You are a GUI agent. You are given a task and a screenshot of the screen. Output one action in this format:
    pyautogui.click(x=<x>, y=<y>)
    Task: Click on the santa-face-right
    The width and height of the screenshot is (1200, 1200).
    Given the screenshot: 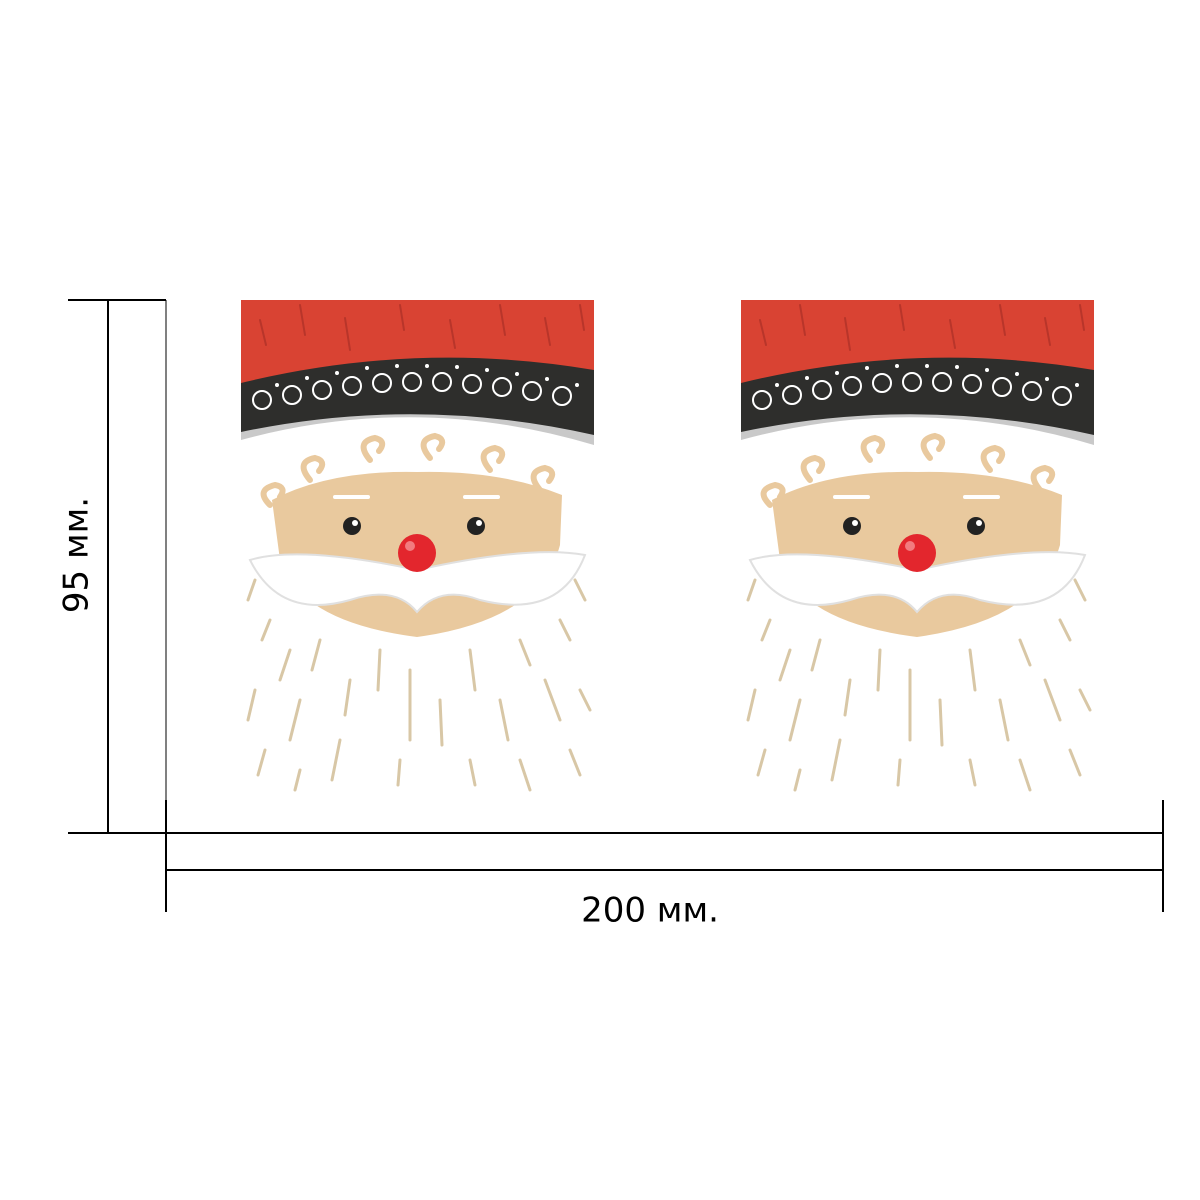 What is the action you would take?
    pyautogui.click(x=917, y=545)
    